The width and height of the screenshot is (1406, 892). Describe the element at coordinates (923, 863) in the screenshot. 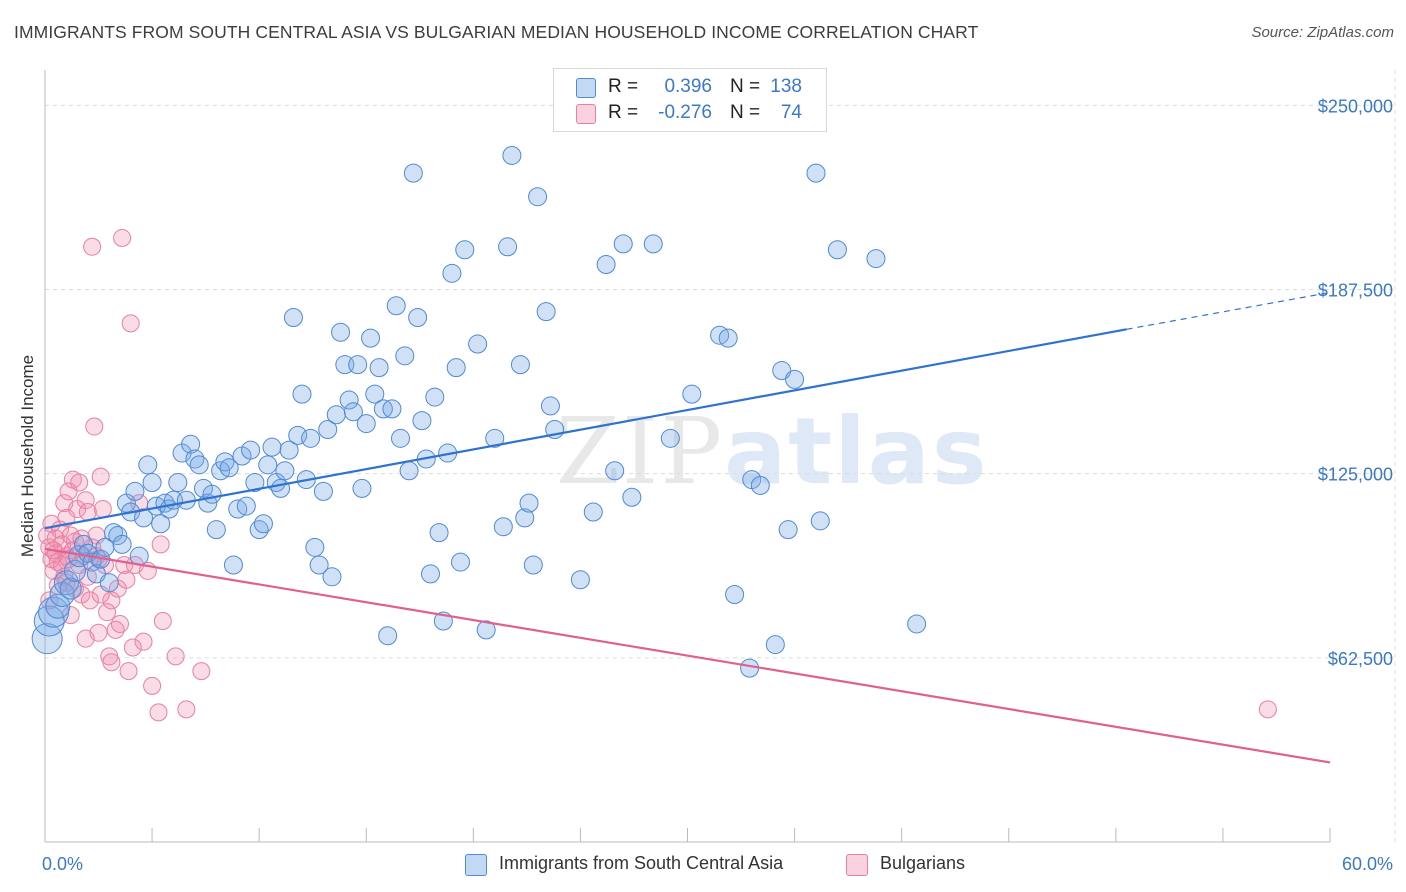

I see `legend-label: Bulgarians` at that location.